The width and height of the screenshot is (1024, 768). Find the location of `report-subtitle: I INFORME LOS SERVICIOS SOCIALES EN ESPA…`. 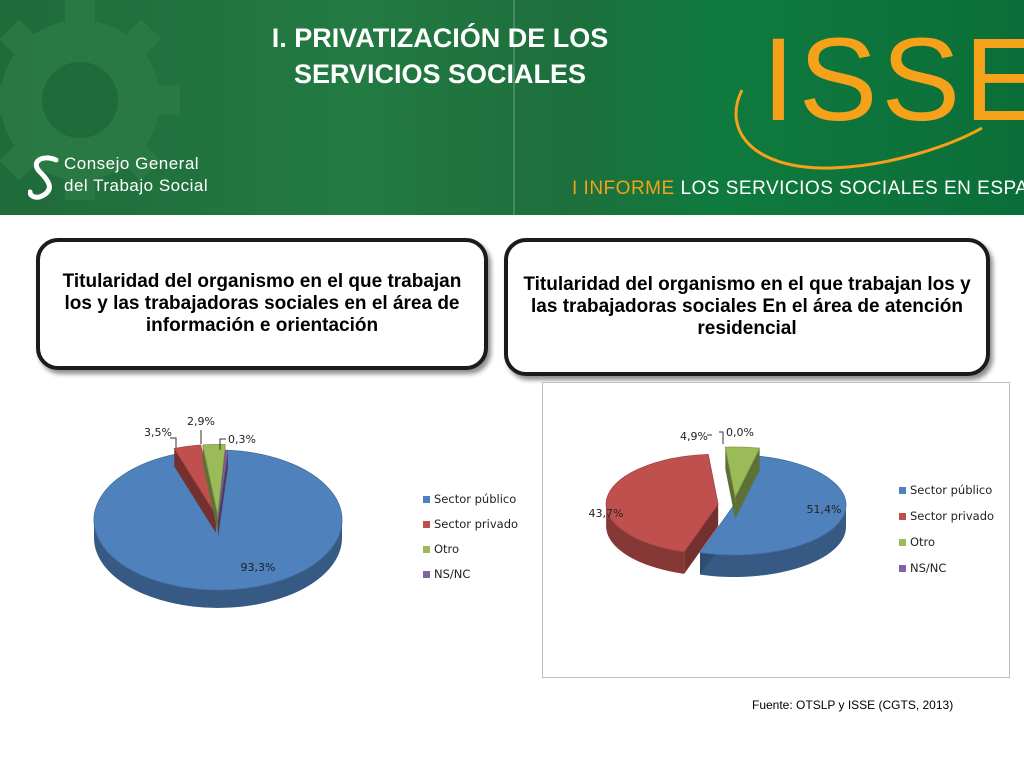

report-subtitle: I INFORME LOS SERVICIOS SOCIALES EN ESPA… is located at coordinates (798, 189).